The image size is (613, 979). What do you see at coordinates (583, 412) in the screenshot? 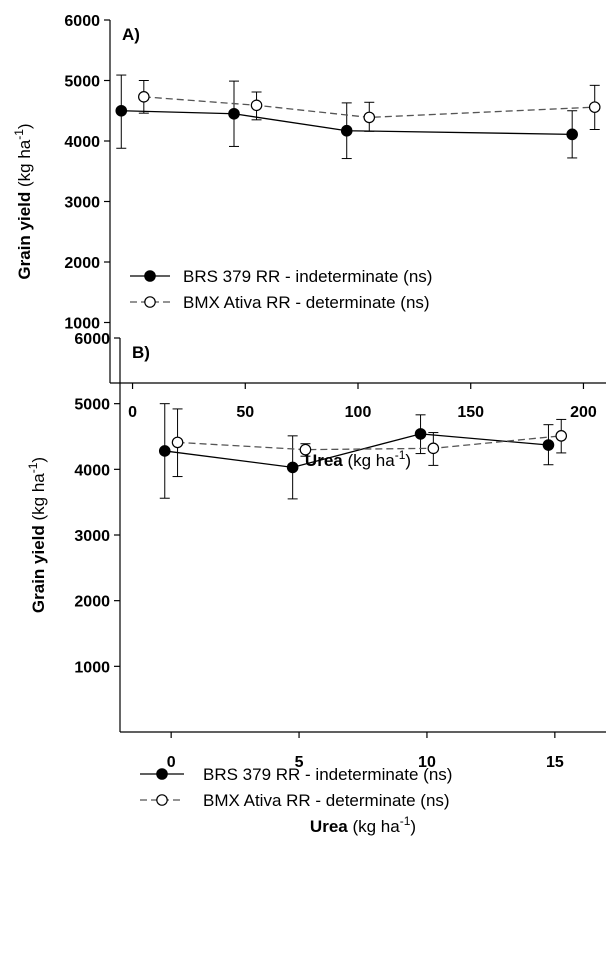
I see `x-tick-label: 200` at bounding box center [583, 412].